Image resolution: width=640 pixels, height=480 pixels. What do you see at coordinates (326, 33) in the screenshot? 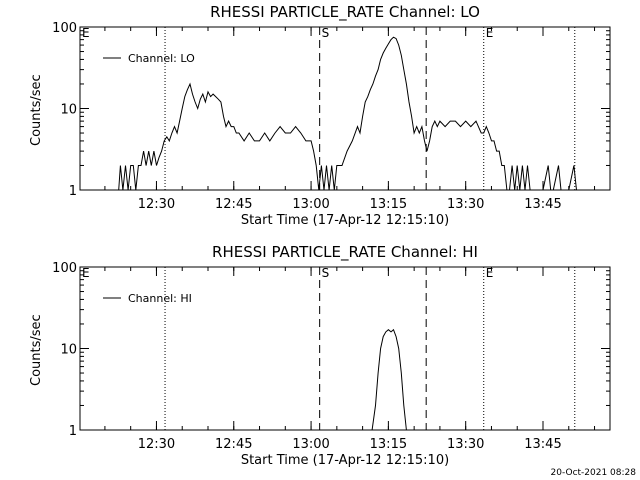
I see `marker-label-lo: S` at bounding box center [326, 33].